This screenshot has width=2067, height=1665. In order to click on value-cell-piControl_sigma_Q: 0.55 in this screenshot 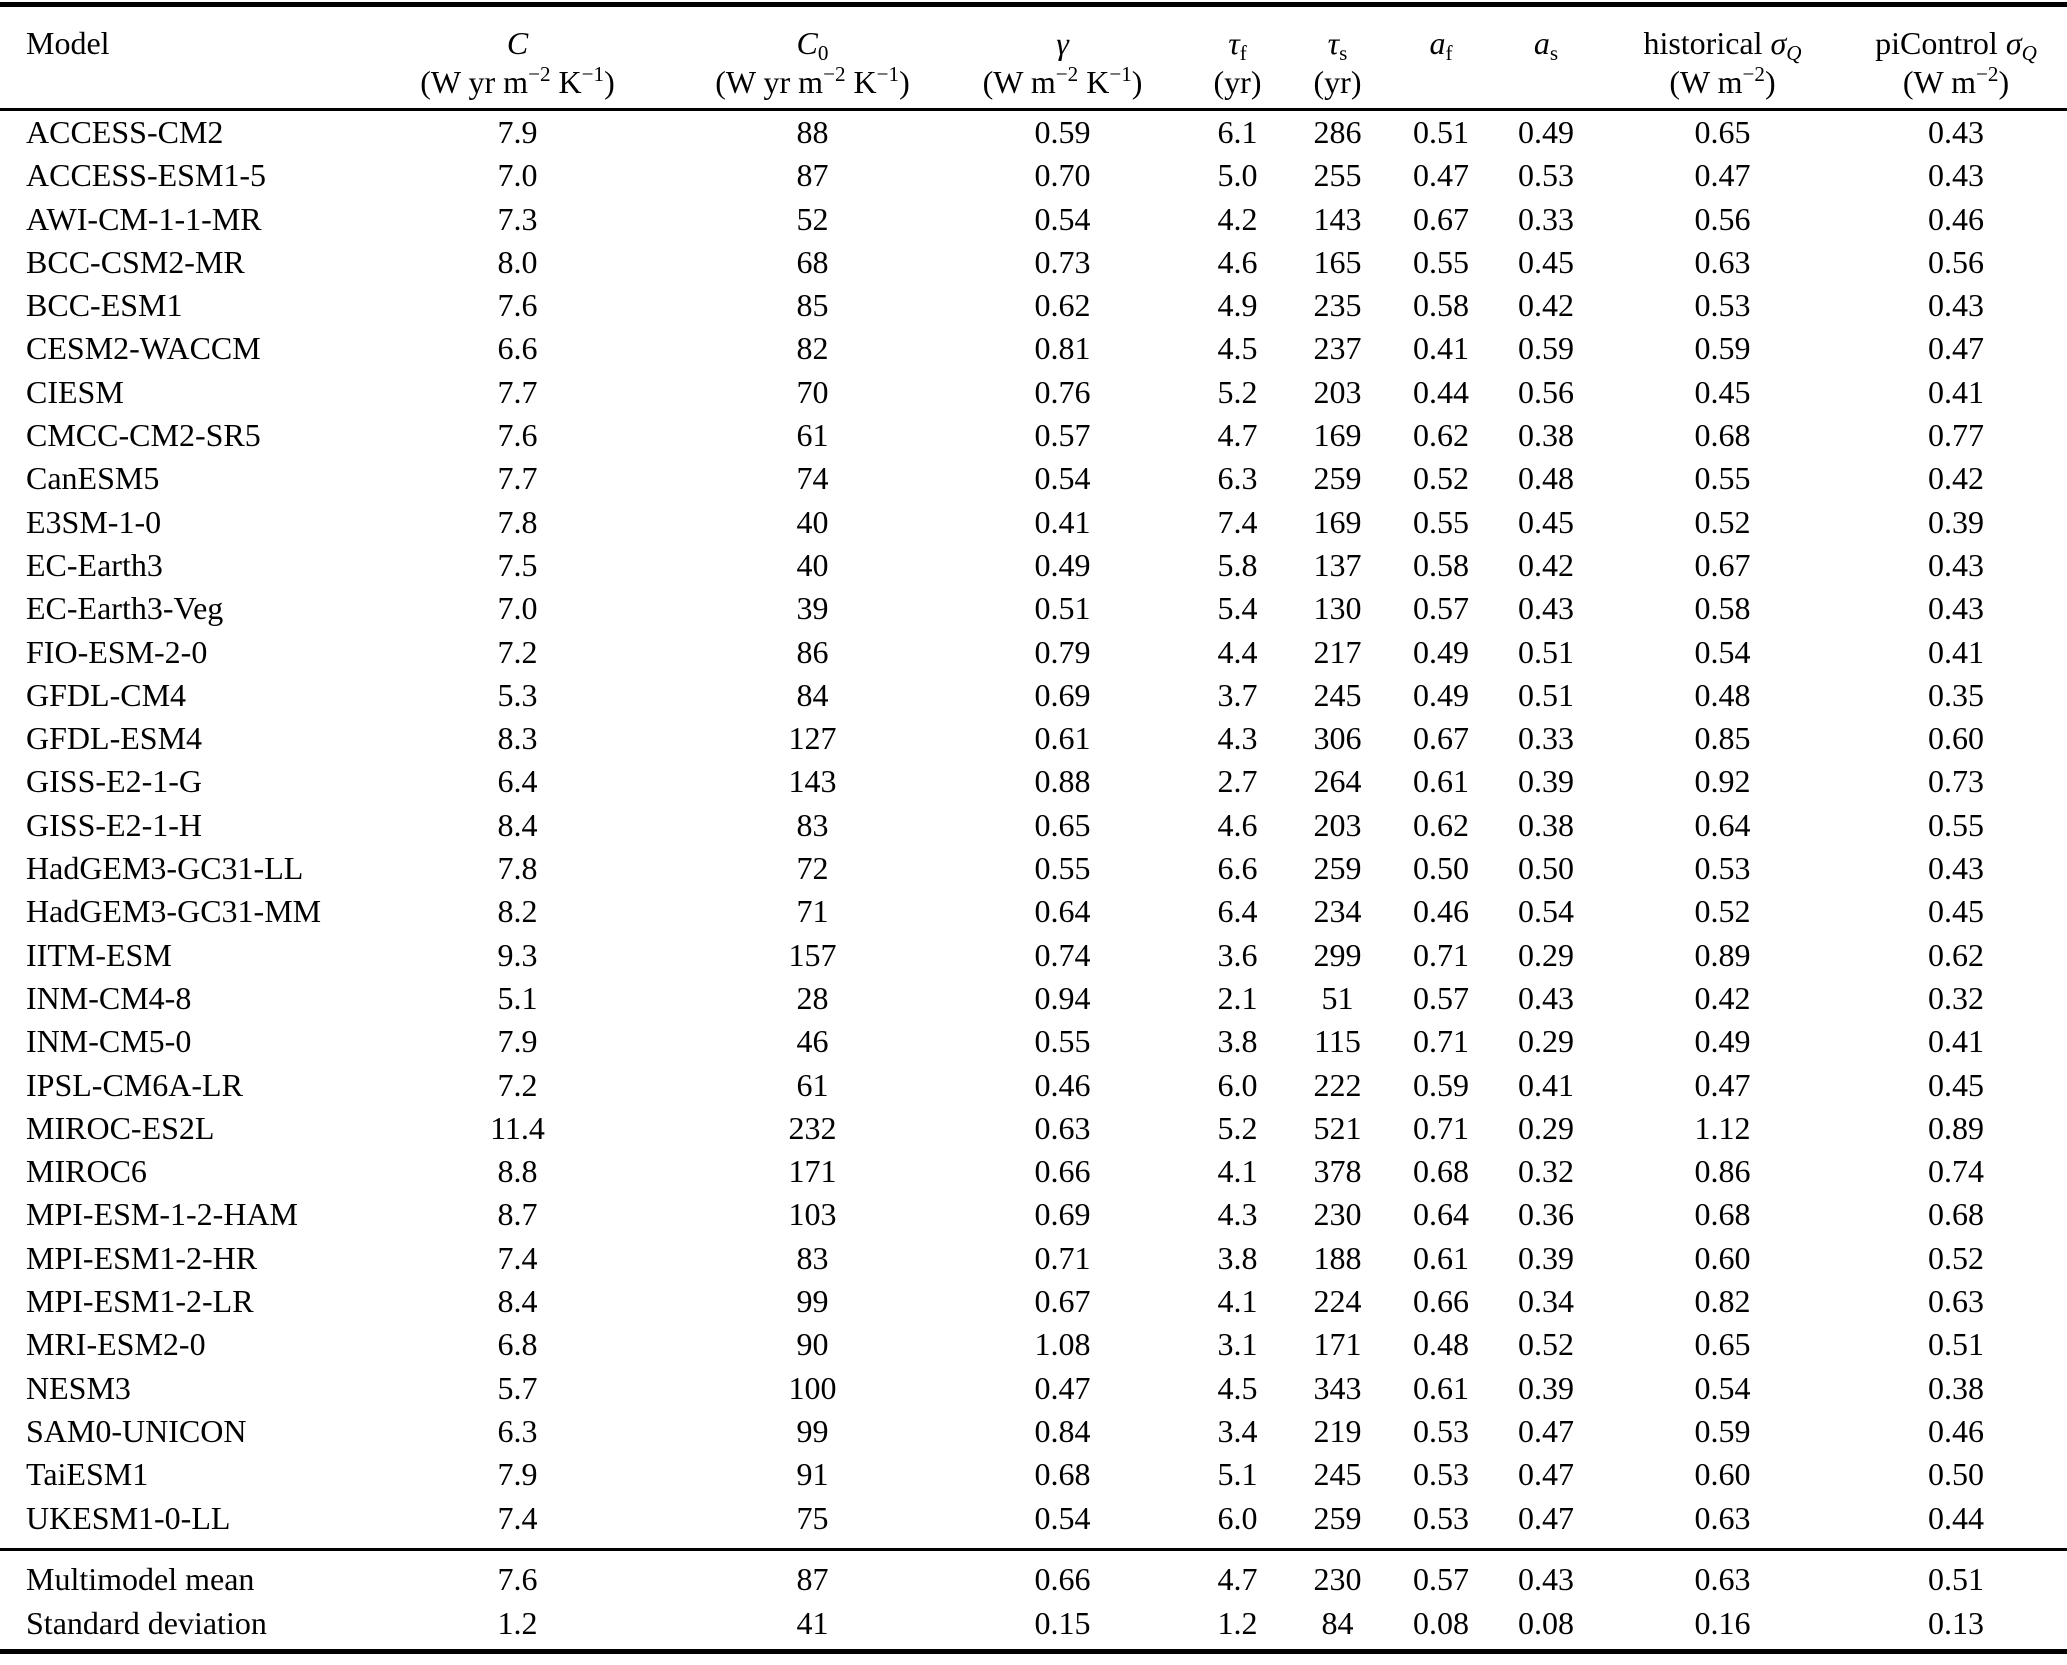, I will do `click(1956, 824)`.